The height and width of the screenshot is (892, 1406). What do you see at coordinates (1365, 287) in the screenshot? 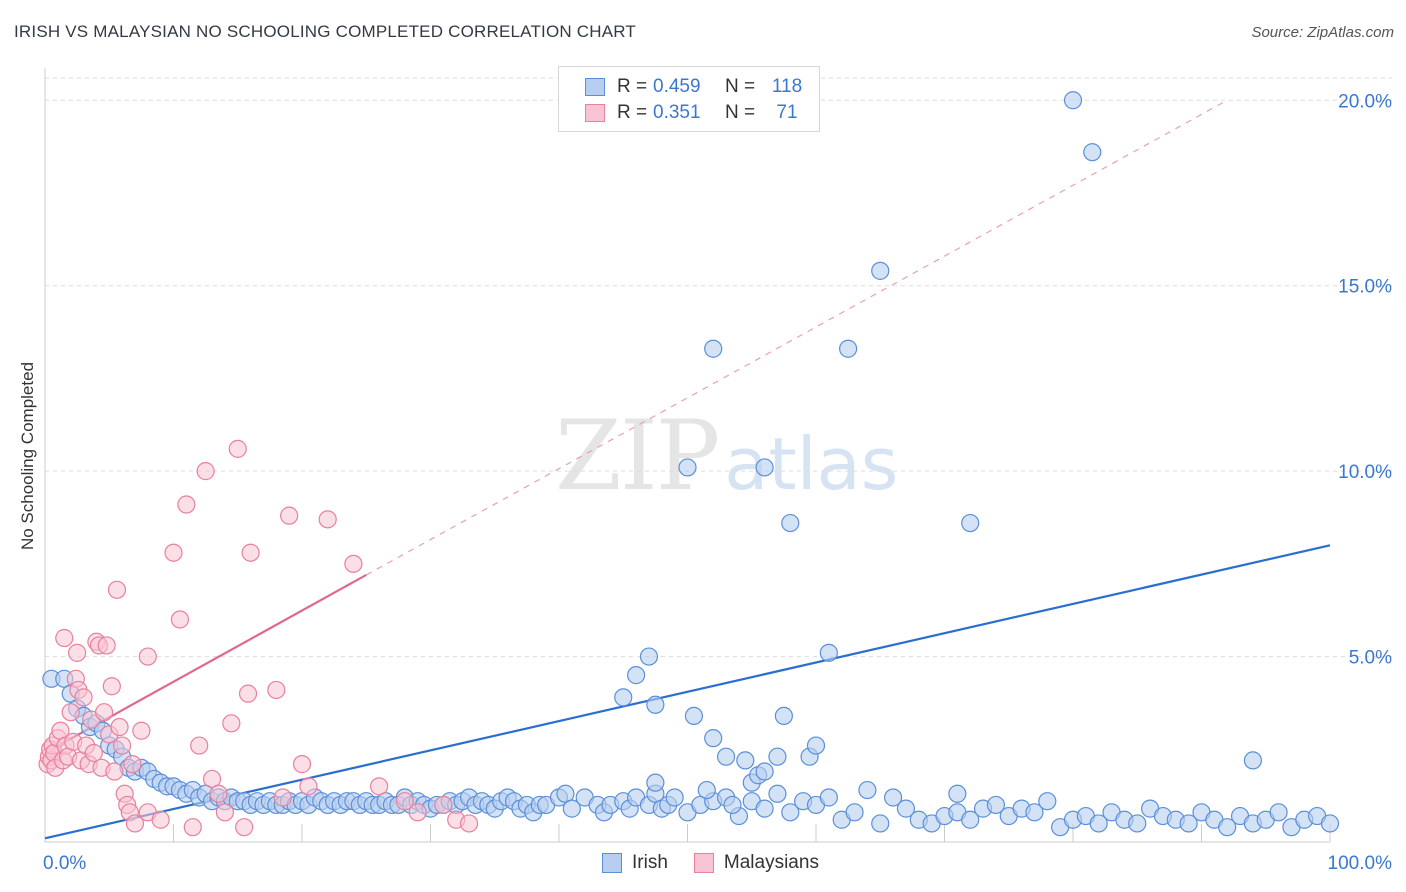
I see `y-tick-label: 15.0%` at bounding box center [1365, 287].